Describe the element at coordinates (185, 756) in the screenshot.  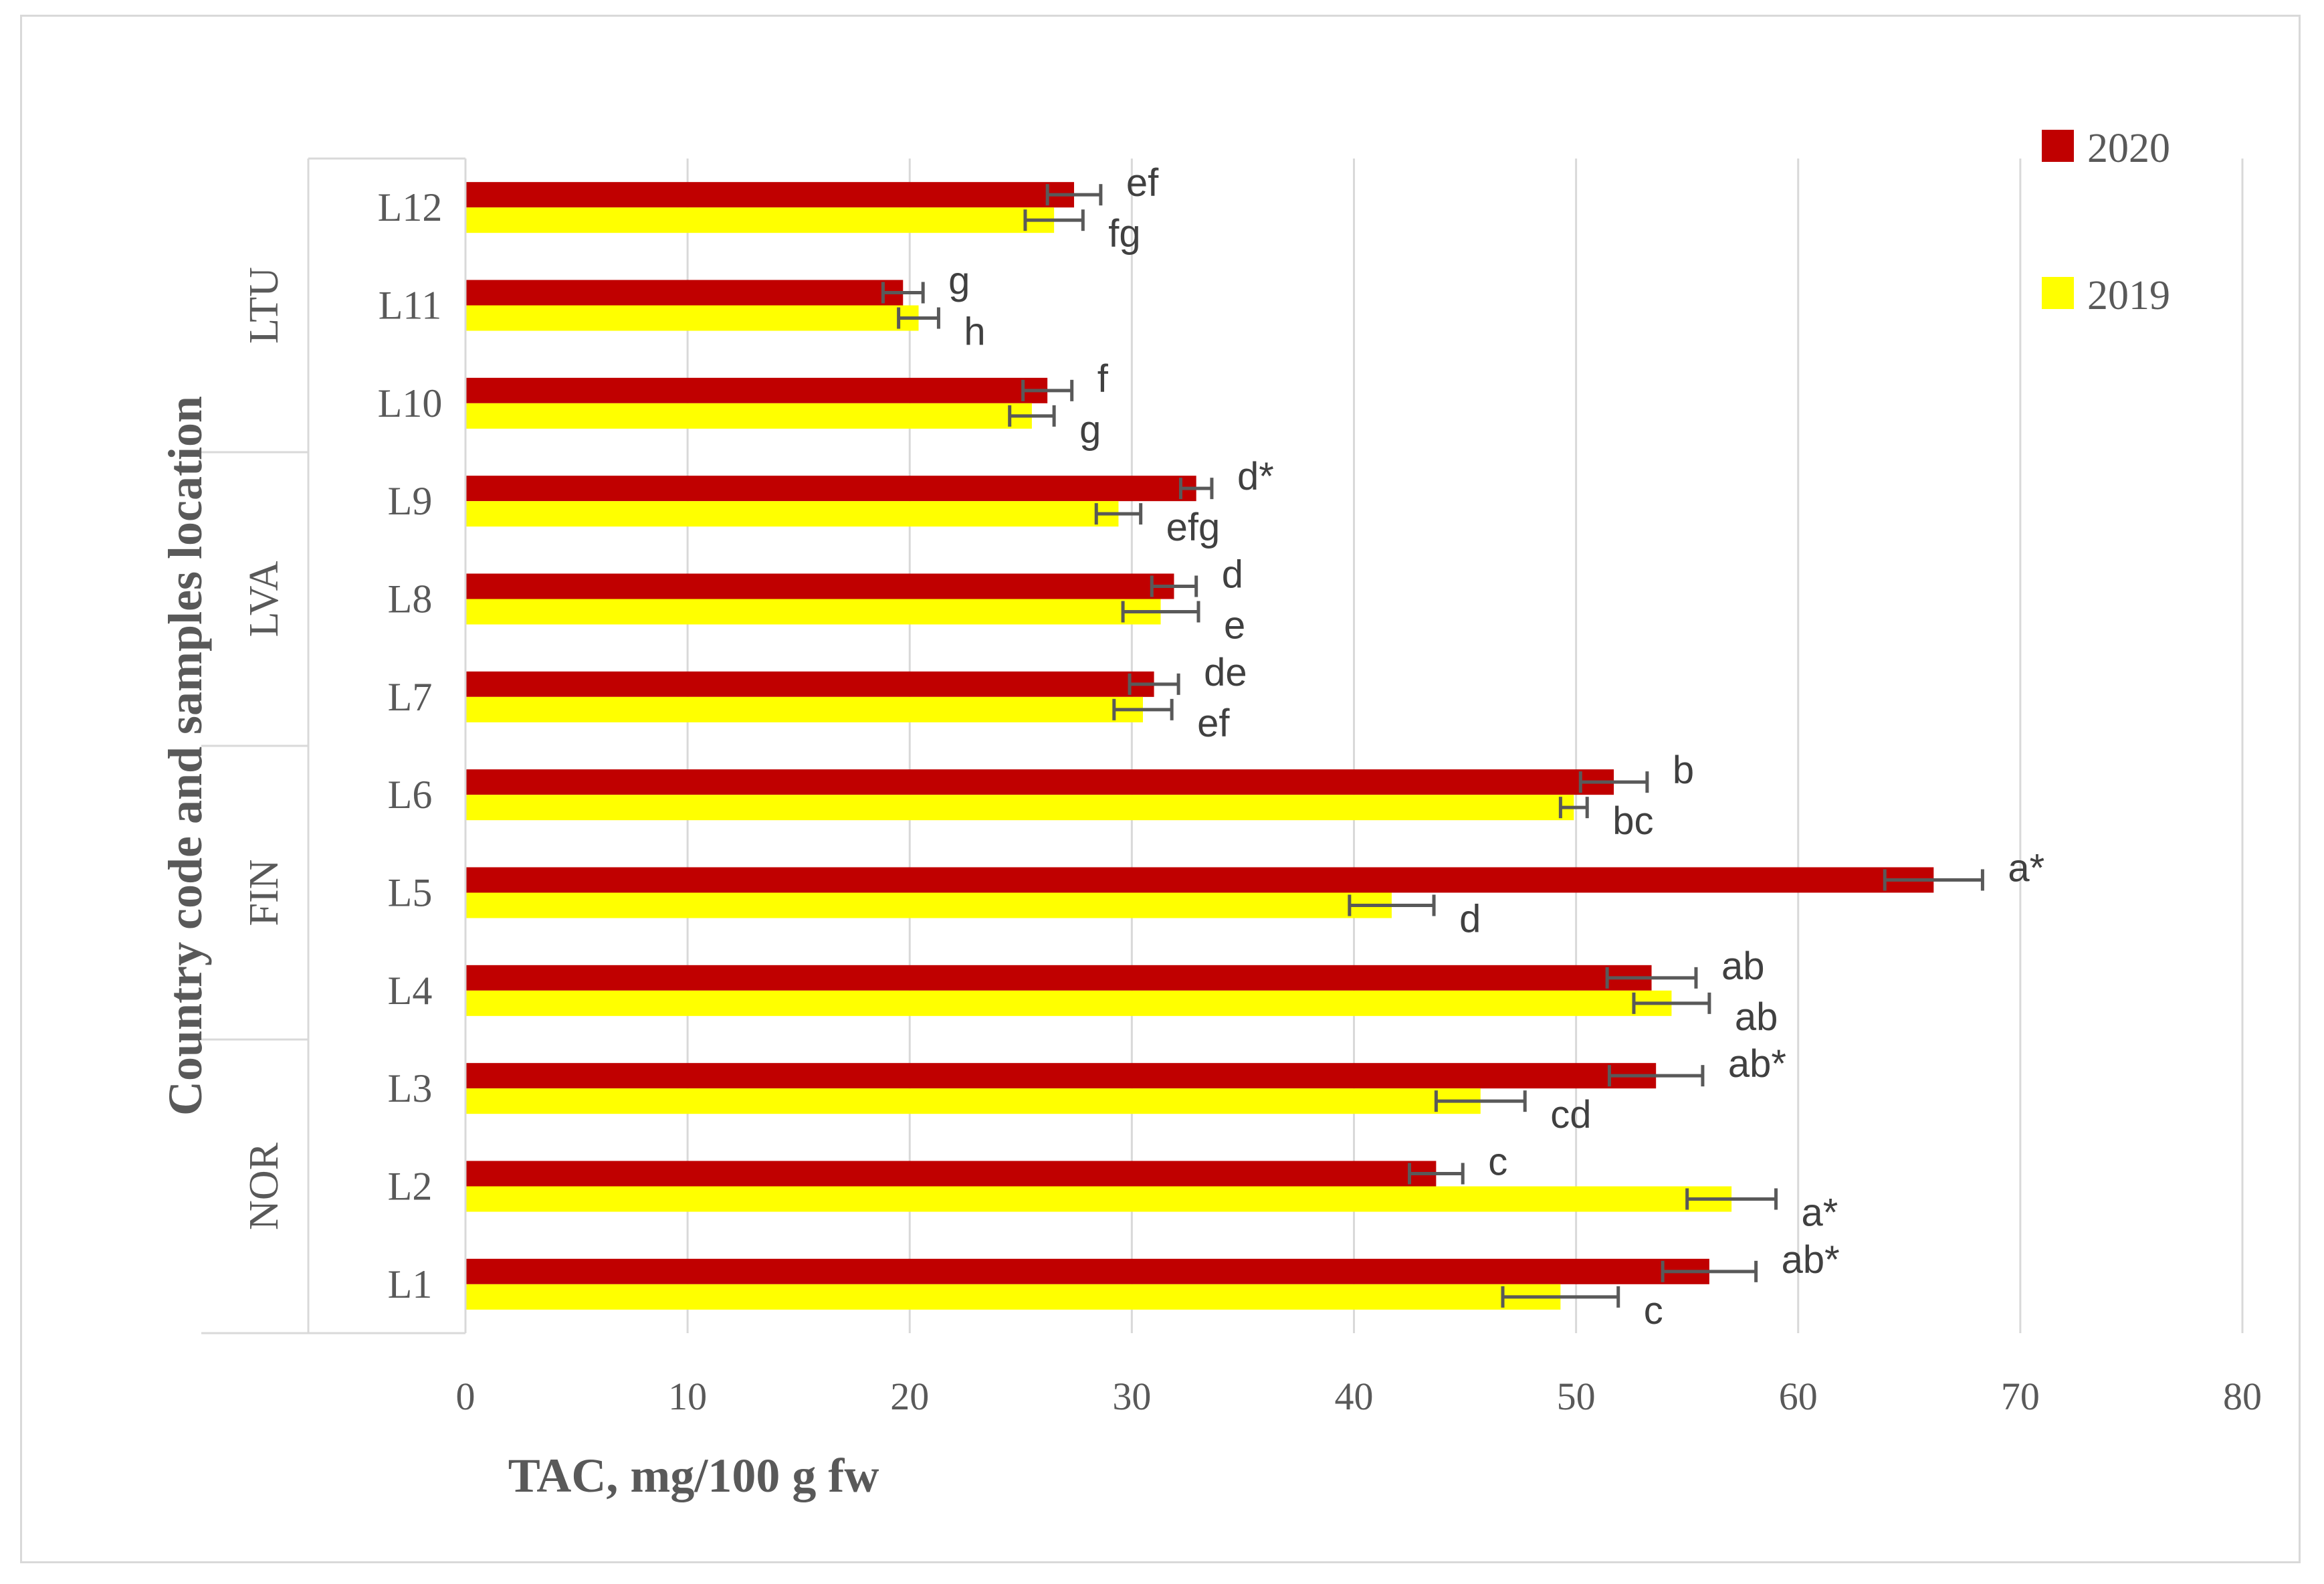
I see `y-axis-title: Country code and samples location` at that location.